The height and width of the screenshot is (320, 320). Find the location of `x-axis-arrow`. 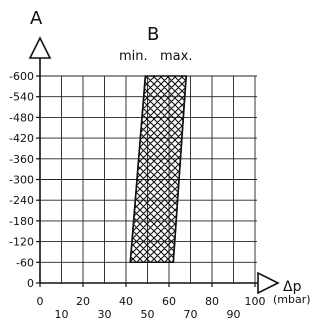

x-axis-arrow is located at coordinates (268, 283).